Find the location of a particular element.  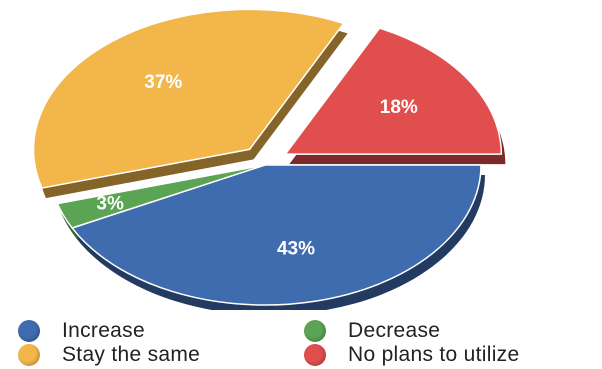

legend-label-no-plans: No plans to utilize is located at coordinates (434, 354).